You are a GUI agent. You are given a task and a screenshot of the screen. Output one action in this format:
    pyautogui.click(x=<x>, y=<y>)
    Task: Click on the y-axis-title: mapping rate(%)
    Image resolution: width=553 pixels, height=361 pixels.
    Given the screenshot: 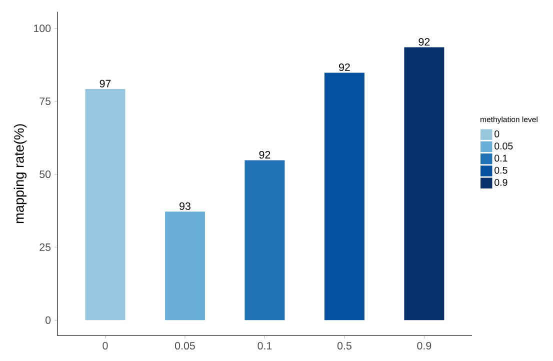 What is the action you would take?
    pyautogui.click(x=20, y=174)
    